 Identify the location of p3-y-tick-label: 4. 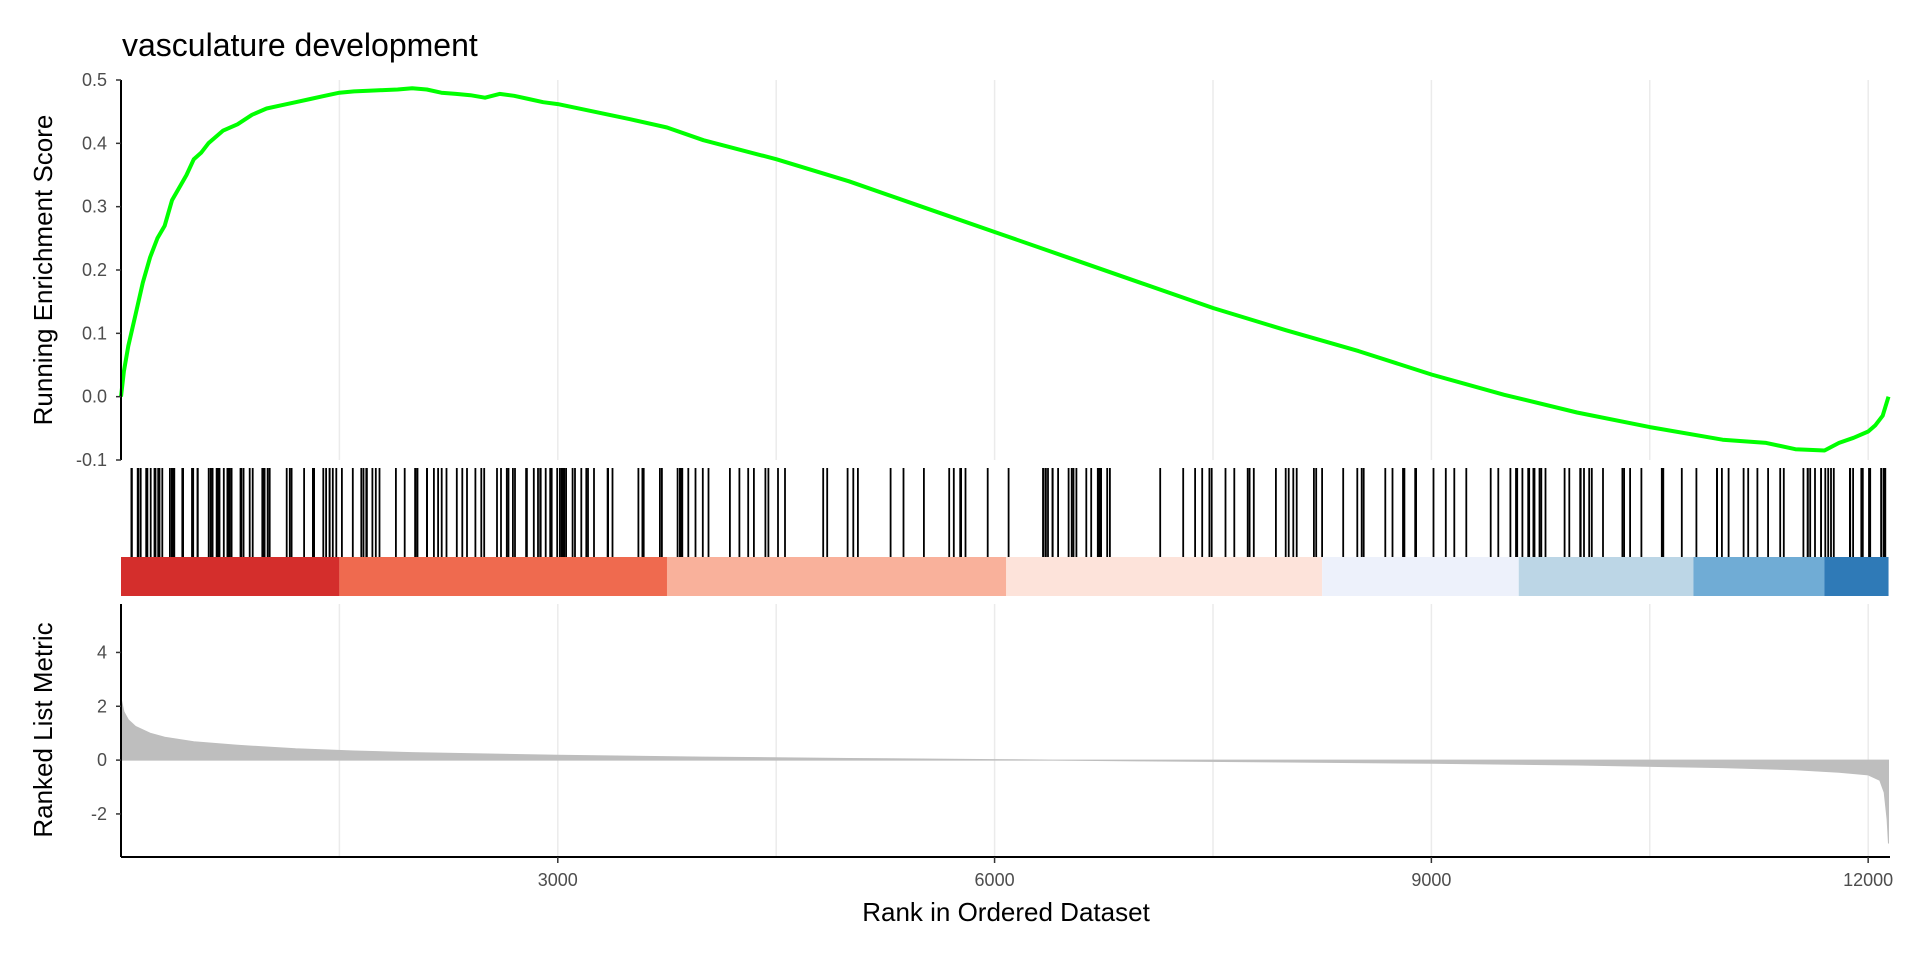
(102, 652).